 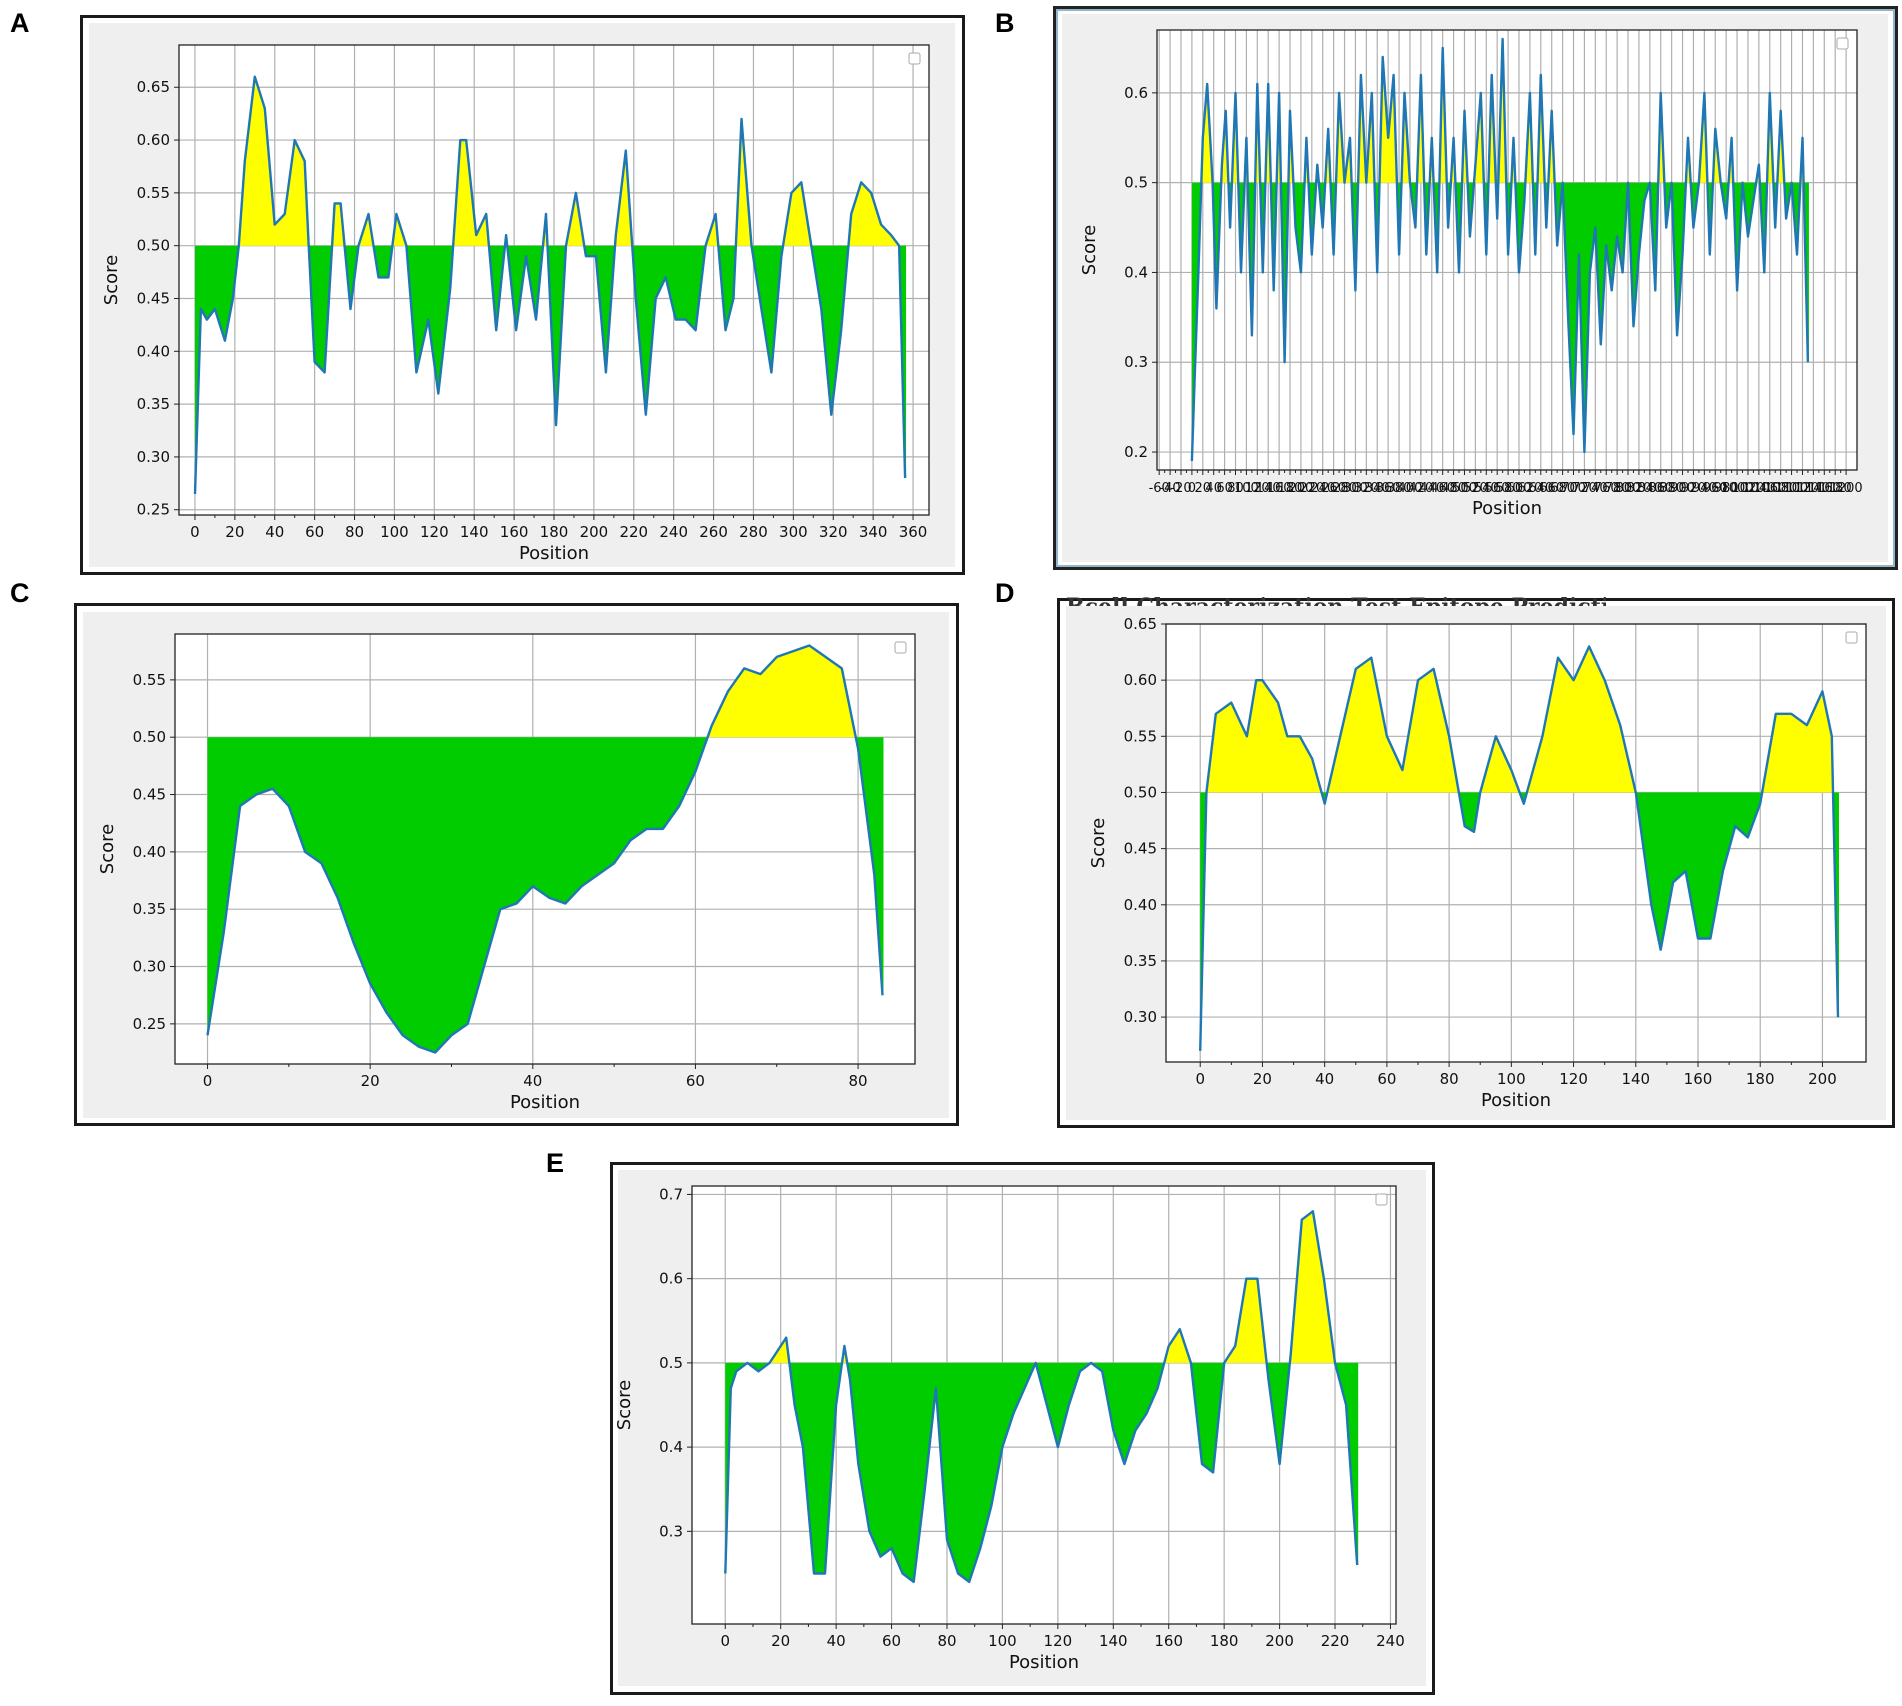 I want to click on x-tick-label-b: 440, so click(x=1431, y=488).